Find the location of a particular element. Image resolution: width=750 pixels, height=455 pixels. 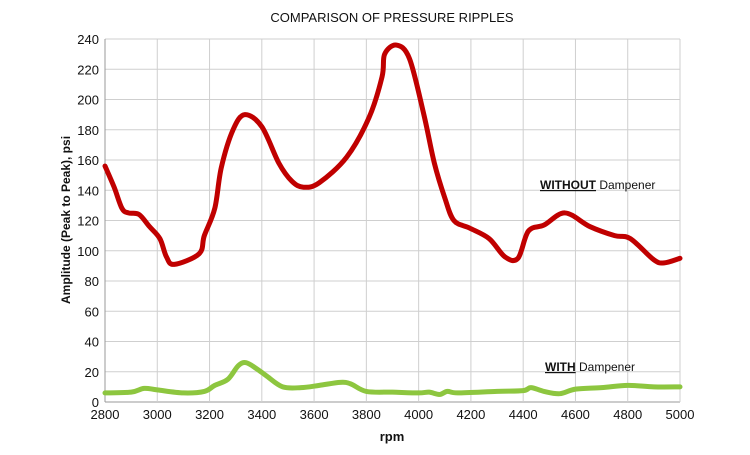

y-tick-label: 120 is located at coordinates (88, 221).